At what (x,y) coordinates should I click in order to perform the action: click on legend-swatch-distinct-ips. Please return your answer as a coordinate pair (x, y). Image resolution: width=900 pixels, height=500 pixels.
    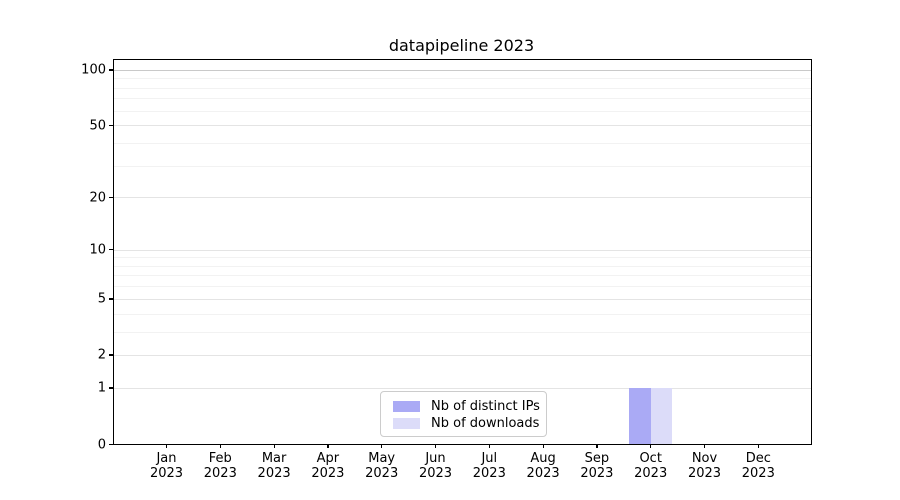
    Looking at the image, I should click on (406, 406).